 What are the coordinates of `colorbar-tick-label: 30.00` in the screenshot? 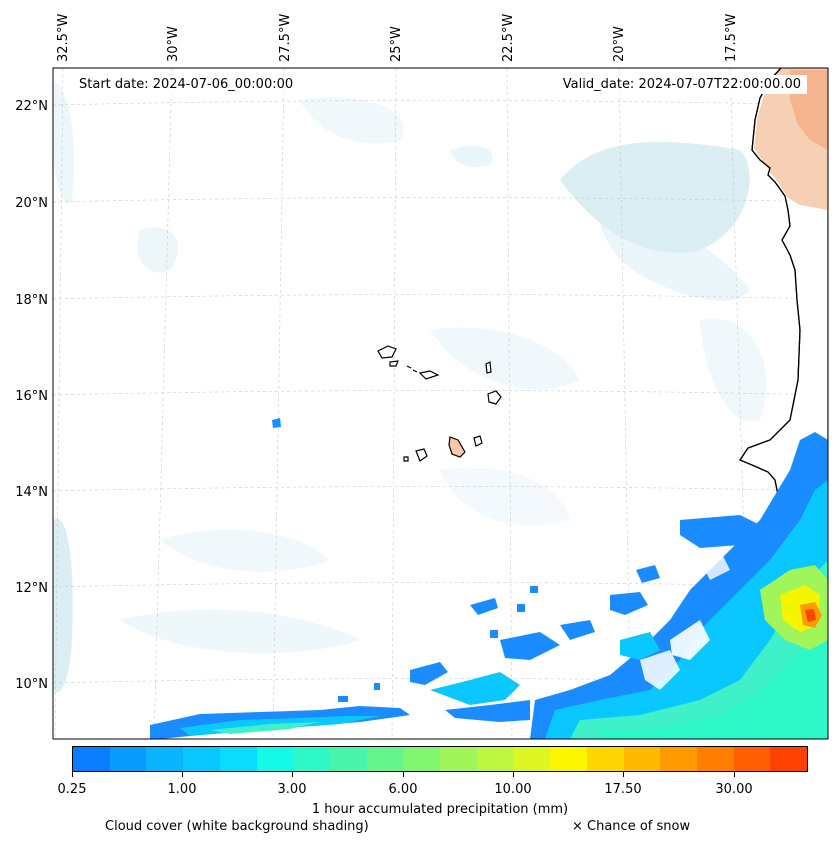 It's located at (734, 789).